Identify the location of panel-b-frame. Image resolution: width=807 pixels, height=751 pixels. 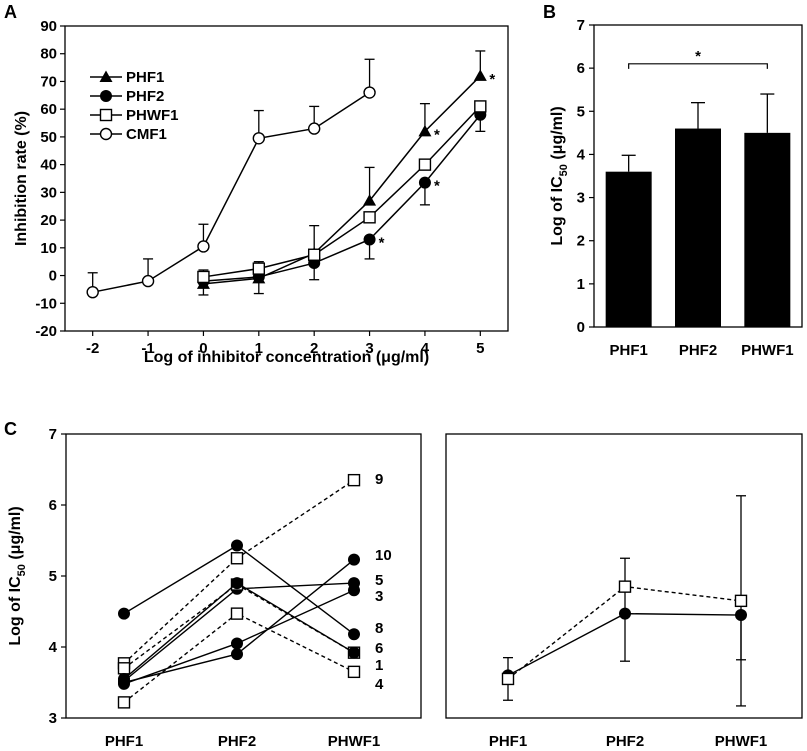
(698, 176).